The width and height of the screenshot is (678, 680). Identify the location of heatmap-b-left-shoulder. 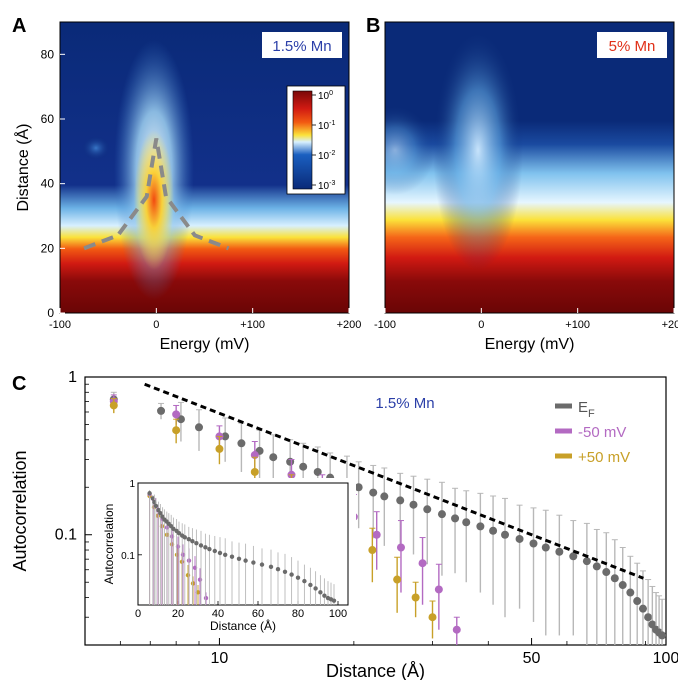
(410, 150).